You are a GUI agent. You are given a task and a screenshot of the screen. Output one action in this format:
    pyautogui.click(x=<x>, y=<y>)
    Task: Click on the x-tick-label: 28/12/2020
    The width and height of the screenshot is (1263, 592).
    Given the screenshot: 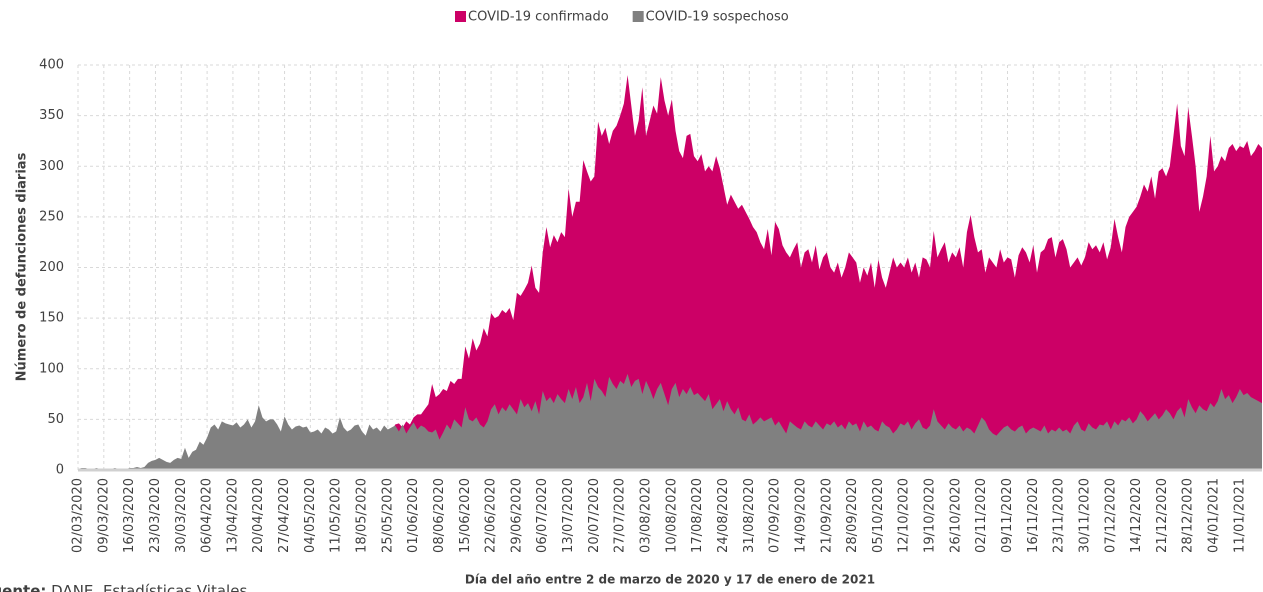 What is the action you would take?
    pyautogui.click(x=1188, y=515)
    